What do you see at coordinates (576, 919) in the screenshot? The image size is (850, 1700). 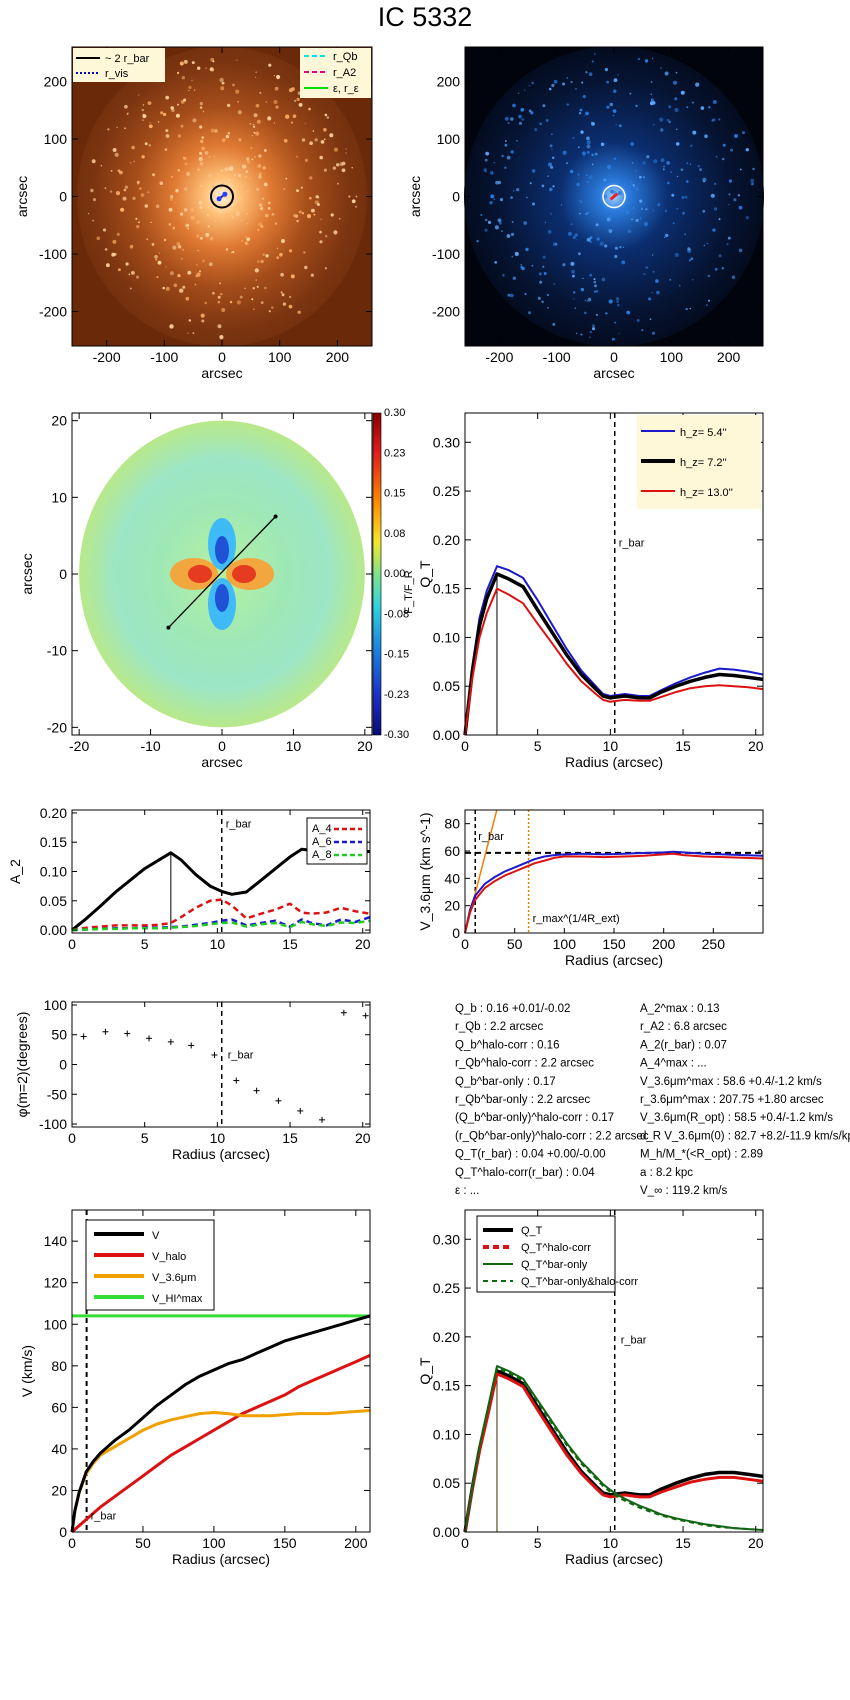 I see `rmax-label: r_max^(1/4R_ext)` at bounding box center [576, 919].